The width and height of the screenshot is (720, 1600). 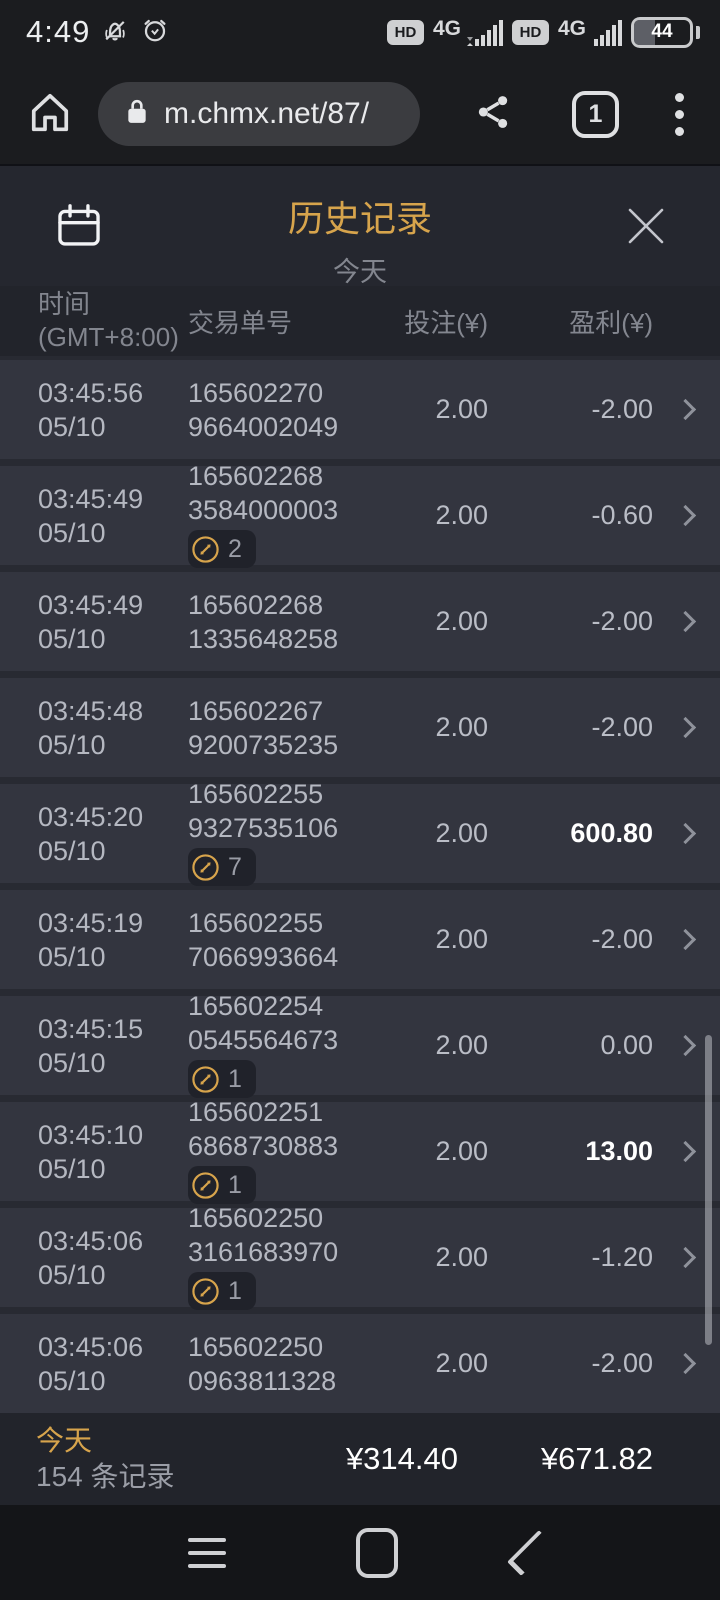 I want to click on record-time: 03:45:10 05/10, so click(x=91, y=1151).